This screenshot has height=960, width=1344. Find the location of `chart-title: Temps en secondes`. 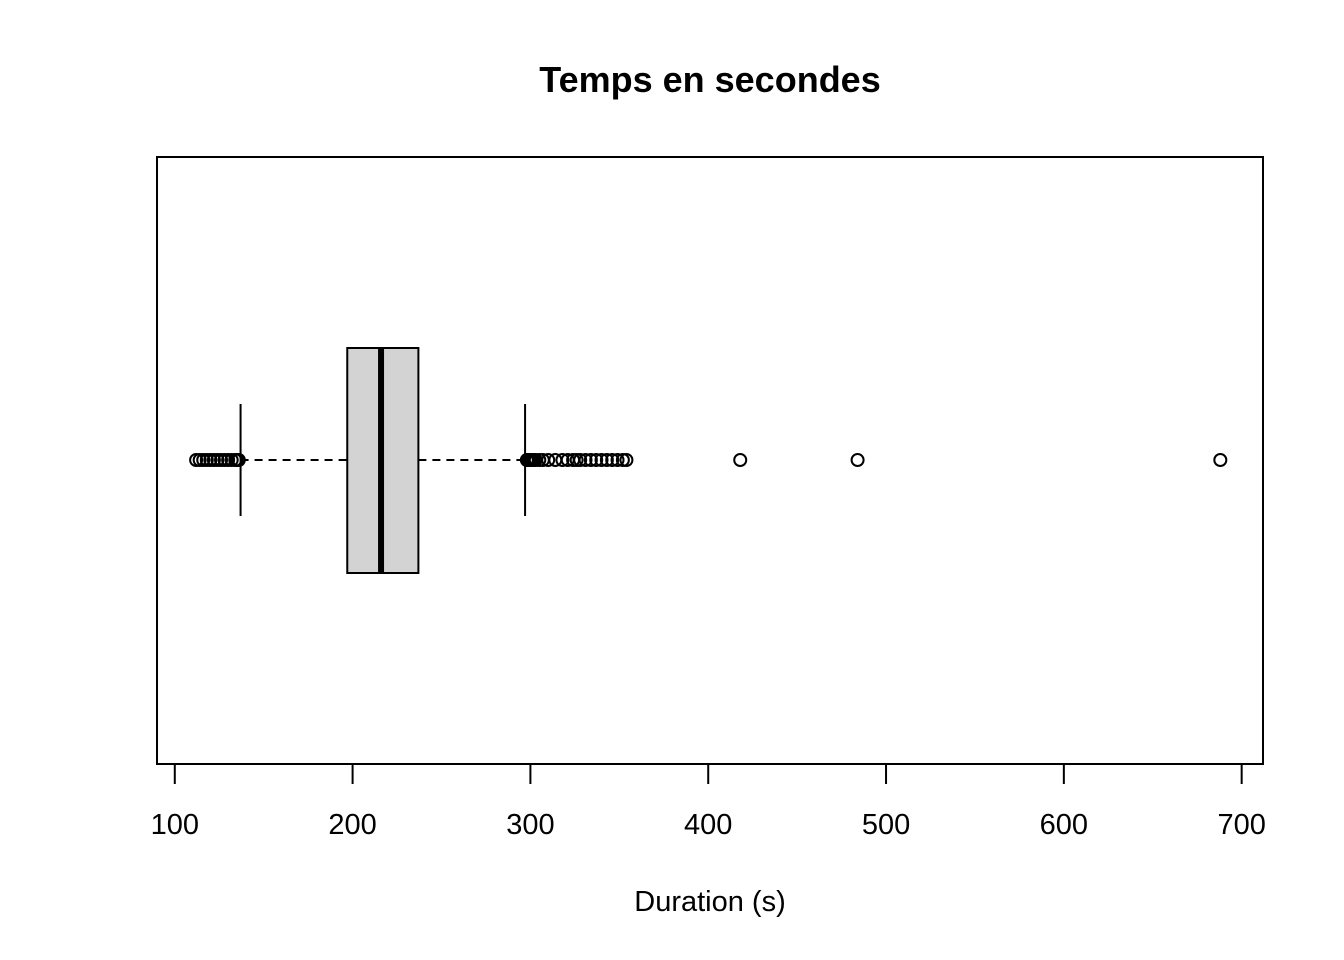

chart-title: Temps en secondes is located at coordinates (709, 79).